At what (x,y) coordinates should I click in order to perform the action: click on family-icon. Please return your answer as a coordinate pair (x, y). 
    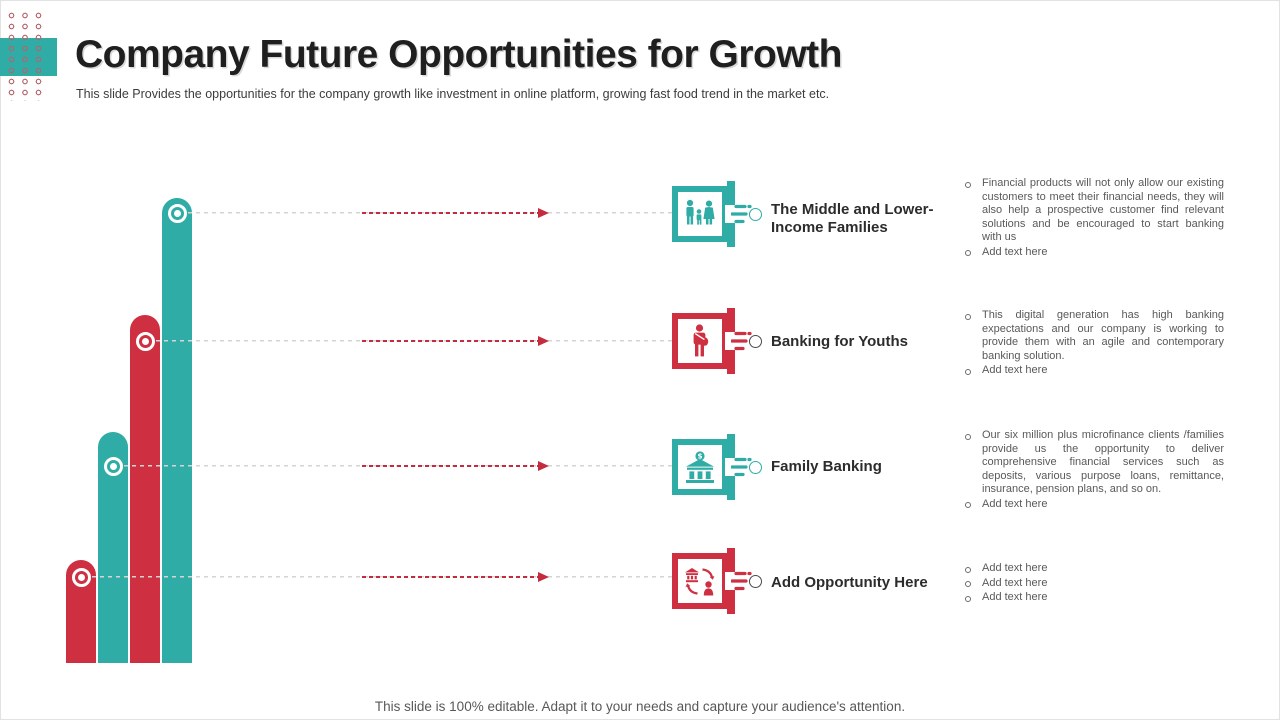
    Looking at the image, I should click on (700, 212).